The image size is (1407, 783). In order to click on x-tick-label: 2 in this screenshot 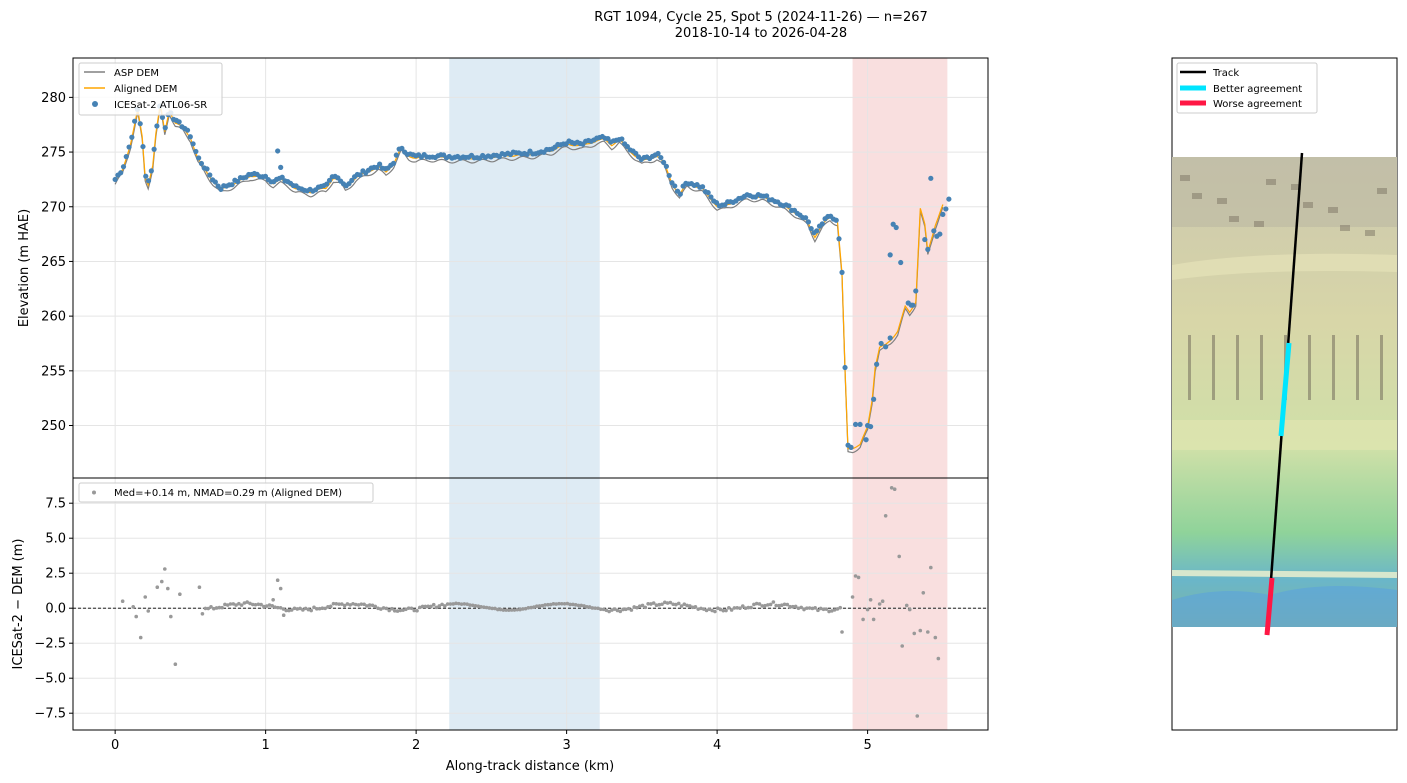, I will do `click(416, 745)`.